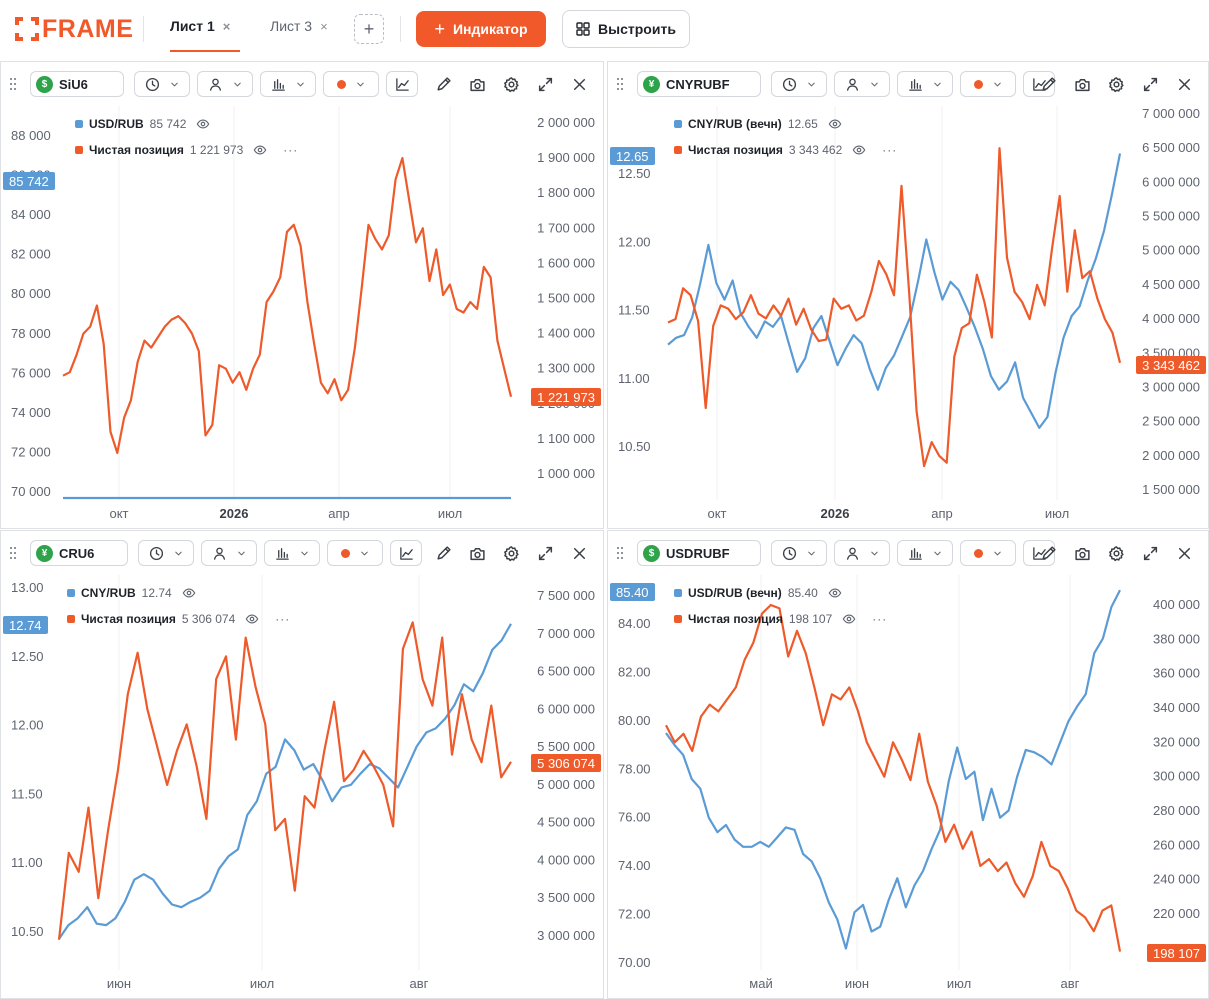  What do you see at coordinates (178, 619) in the screenshot?
I see `legend-net-position: Чистая позиция 5 306 074 ···` at bounding box center [178, 619].